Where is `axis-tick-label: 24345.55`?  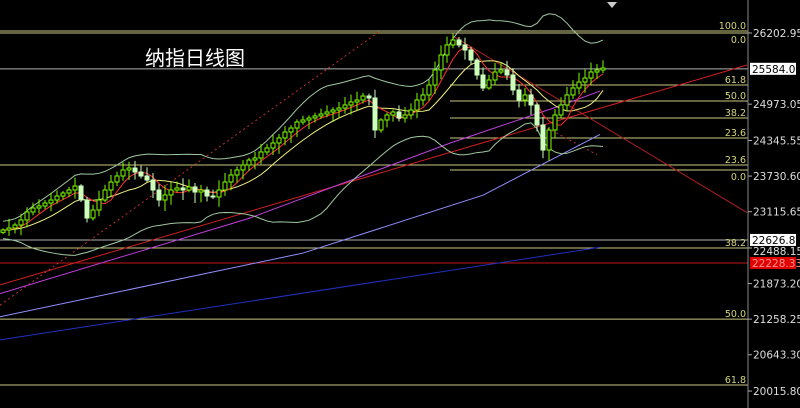 axis-tick-label: 24345.55 is located at coordinates (776, 141).